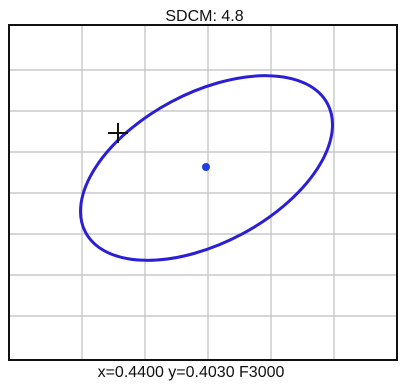  I want to click on ellipse-center-point, so click(206, 167).